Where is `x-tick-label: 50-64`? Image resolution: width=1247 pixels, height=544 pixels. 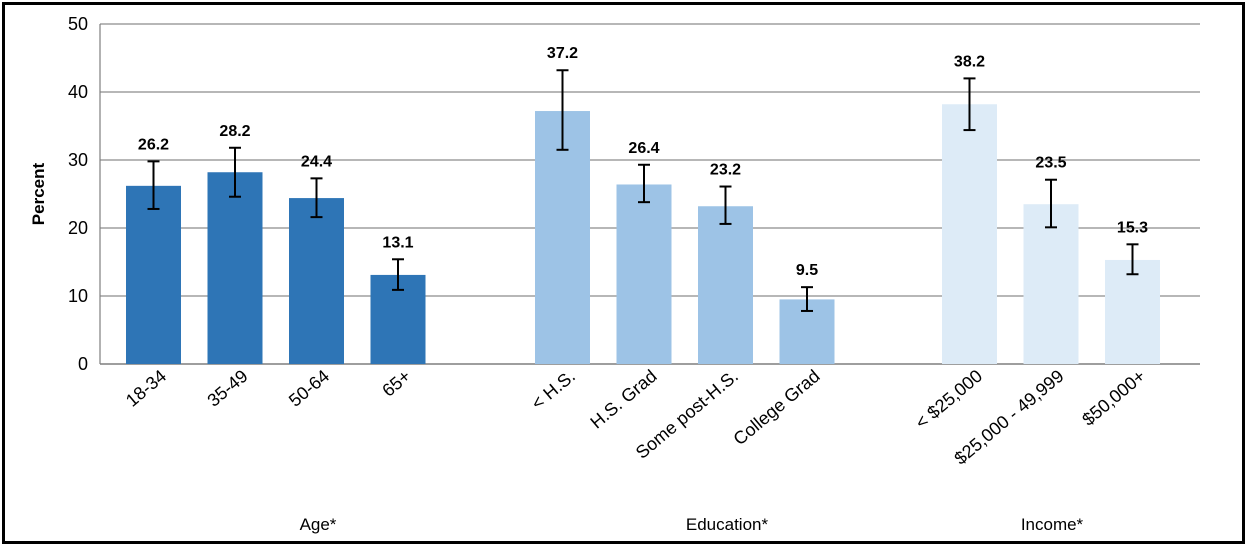 x-tick-label: 50-64 is located at coordinates (309, 388).